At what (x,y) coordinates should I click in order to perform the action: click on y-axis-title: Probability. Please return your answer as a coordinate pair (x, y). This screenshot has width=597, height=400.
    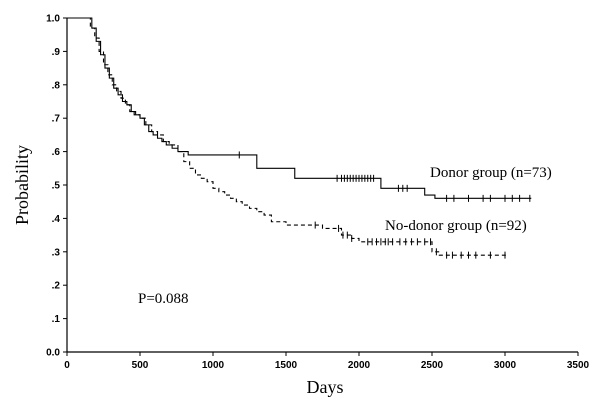
    Looking at the image, I should click on (22, 185).